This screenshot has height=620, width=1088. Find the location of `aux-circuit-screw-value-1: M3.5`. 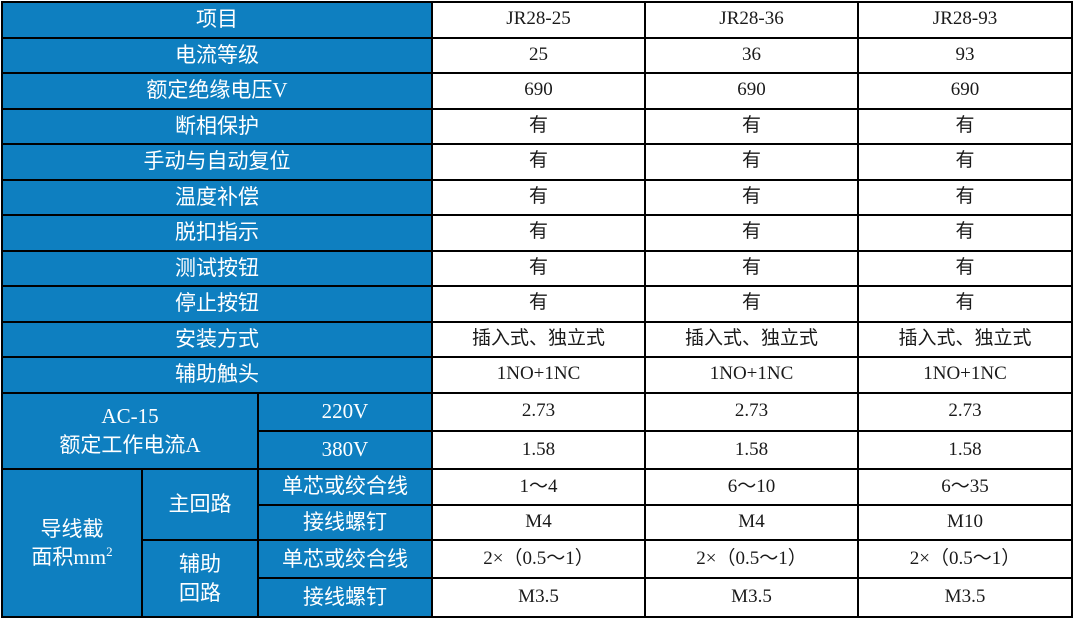

aux-circuit-screw-value-1: M3.5 is located at coordinates (538, 597).